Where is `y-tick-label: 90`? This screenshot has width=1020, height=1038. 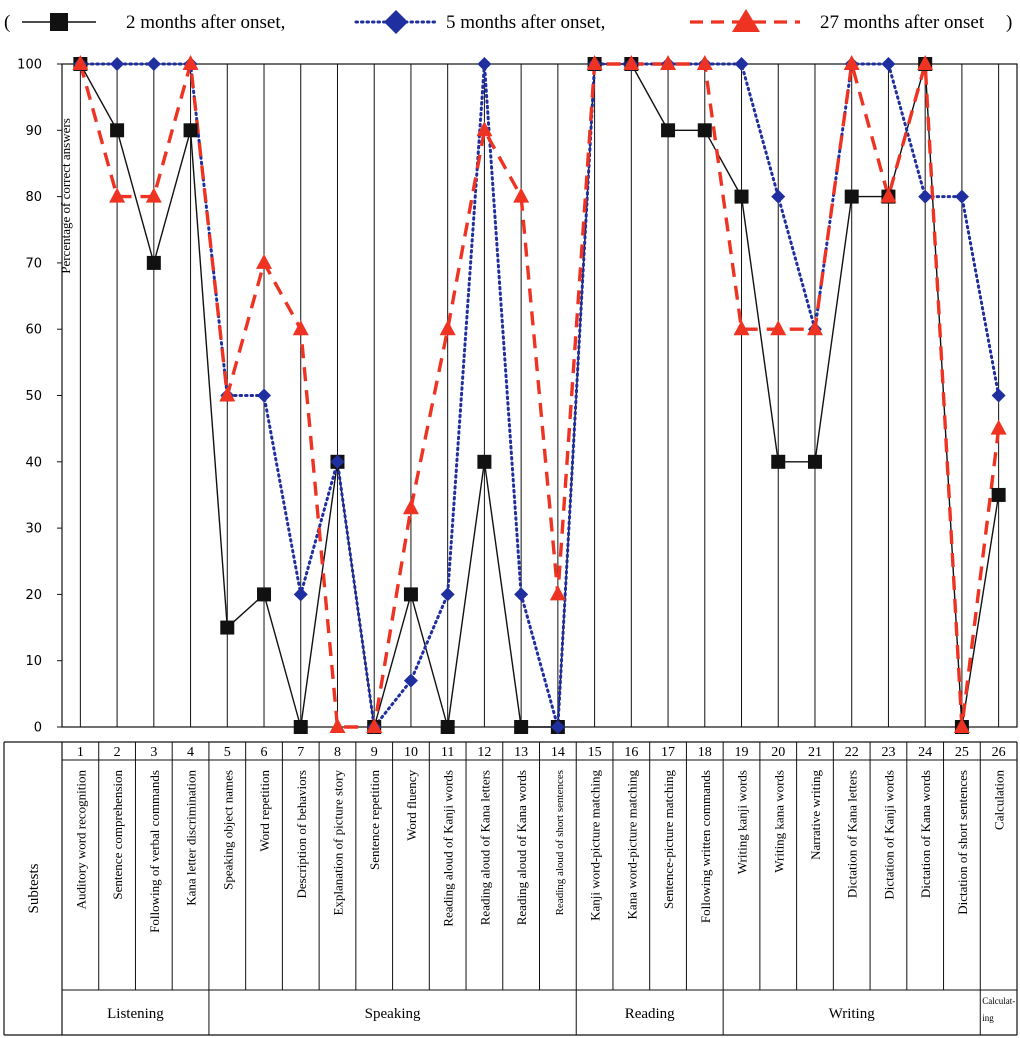
y-tick-label: 90 is located at coordinates (33, 131).